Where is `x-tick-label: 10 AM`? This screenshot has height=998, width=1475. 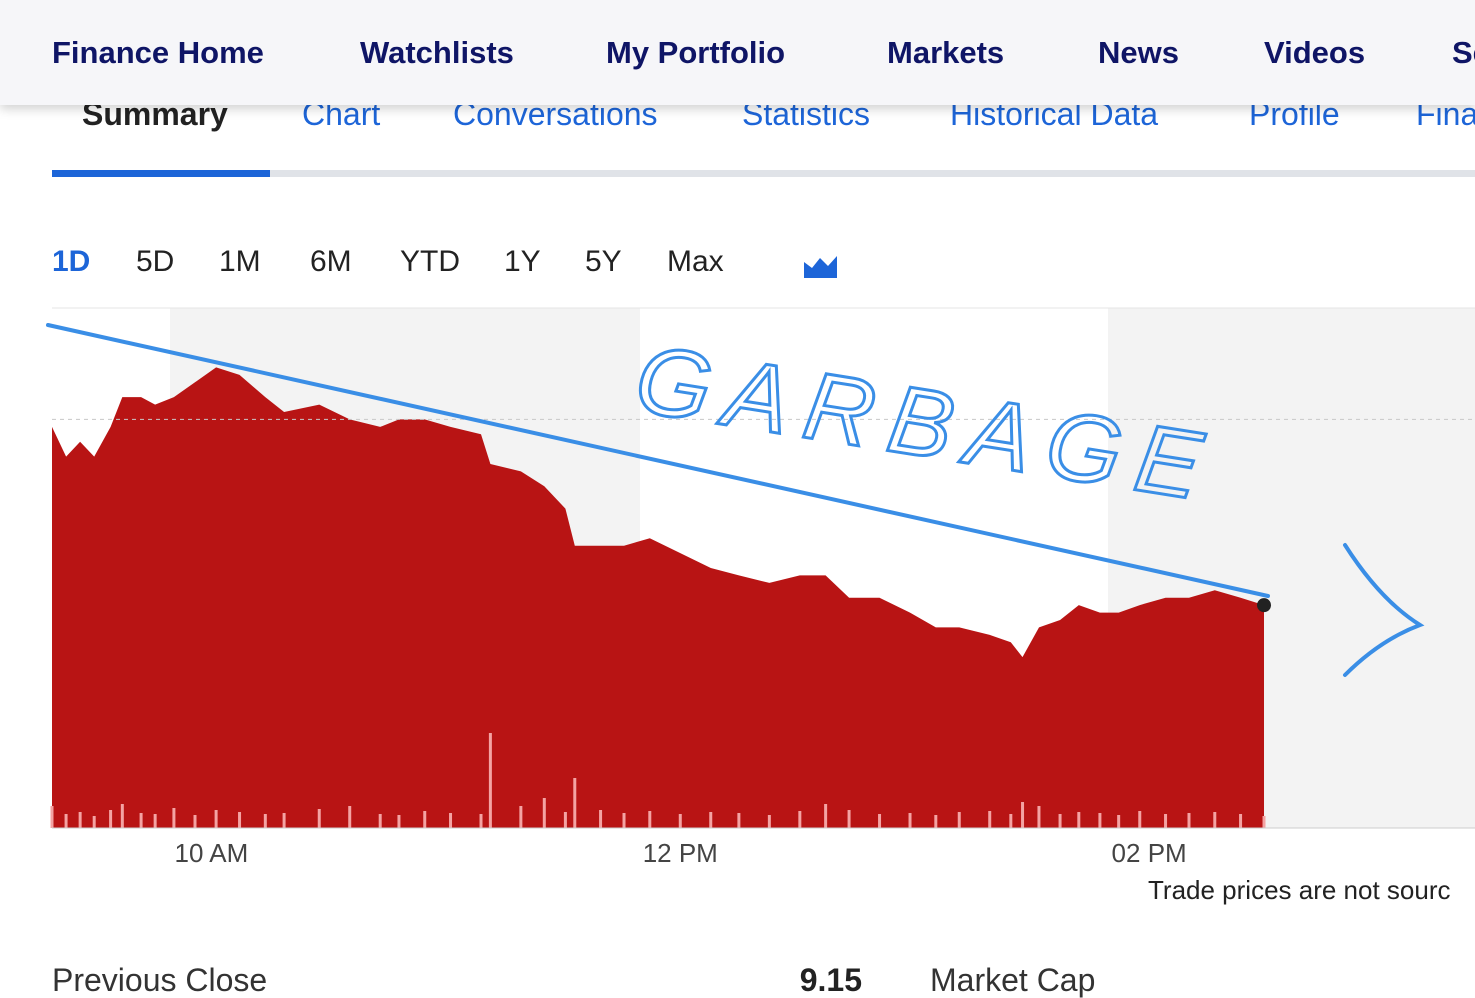 x-tick-label: 10 AM is located at coordinates (212, 853).